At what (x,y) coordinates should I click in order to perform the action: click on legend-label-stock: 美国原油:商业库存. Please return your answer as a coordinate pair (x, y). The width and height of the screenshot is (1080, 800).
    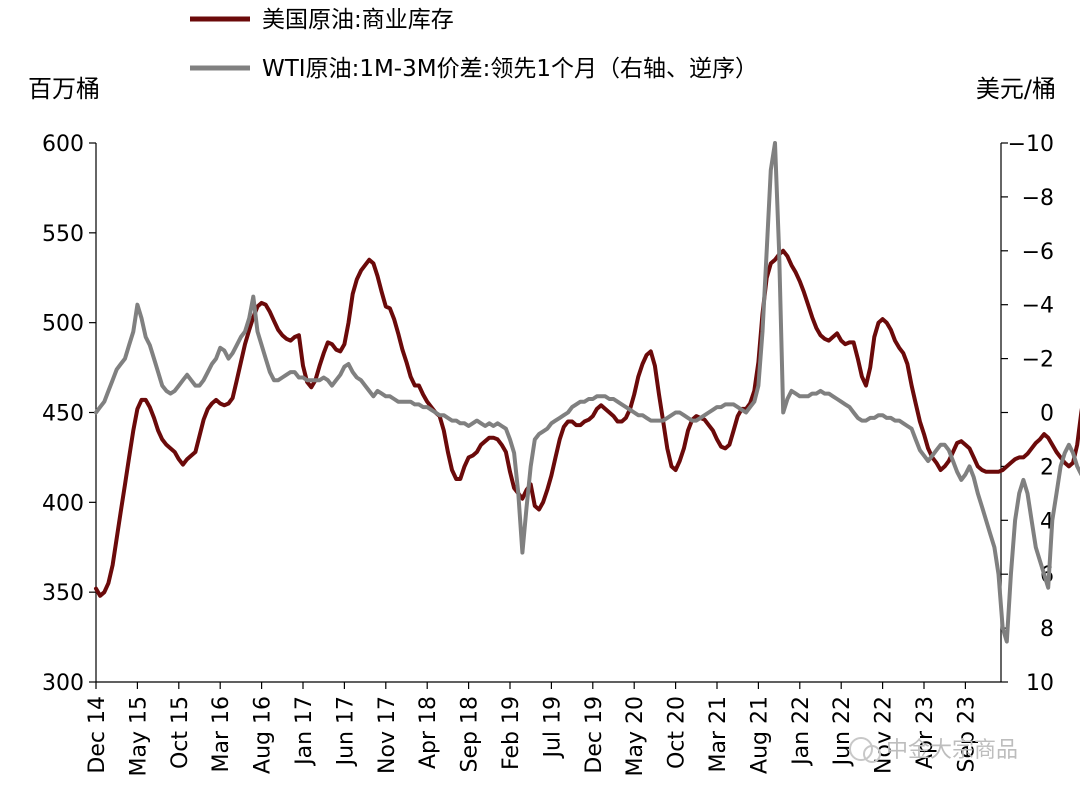
    Looking at the image, I should click on (358, 20).